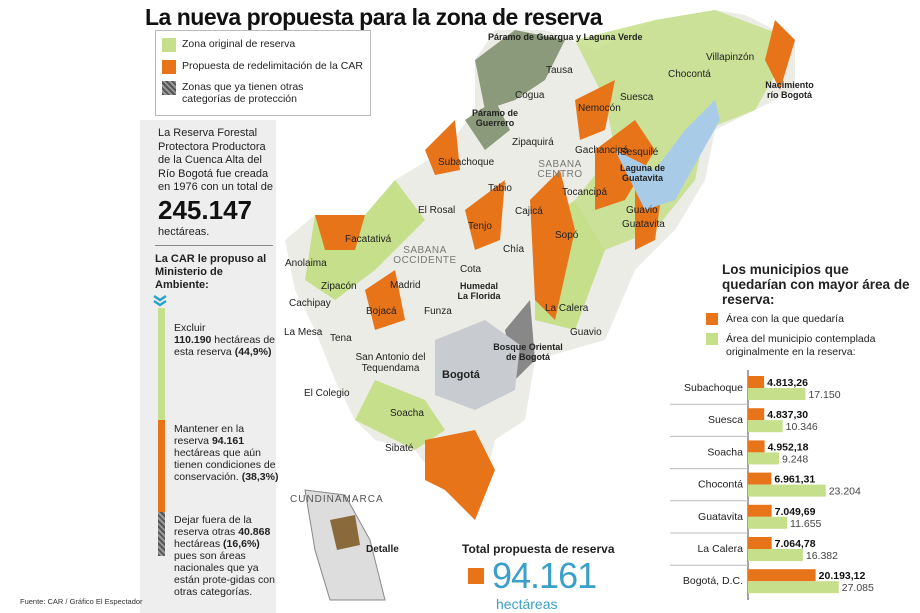 The height and width of the screenshot is (613, 920). I want to click on zone-label: SABANA CENTRO, so click(560, 169).